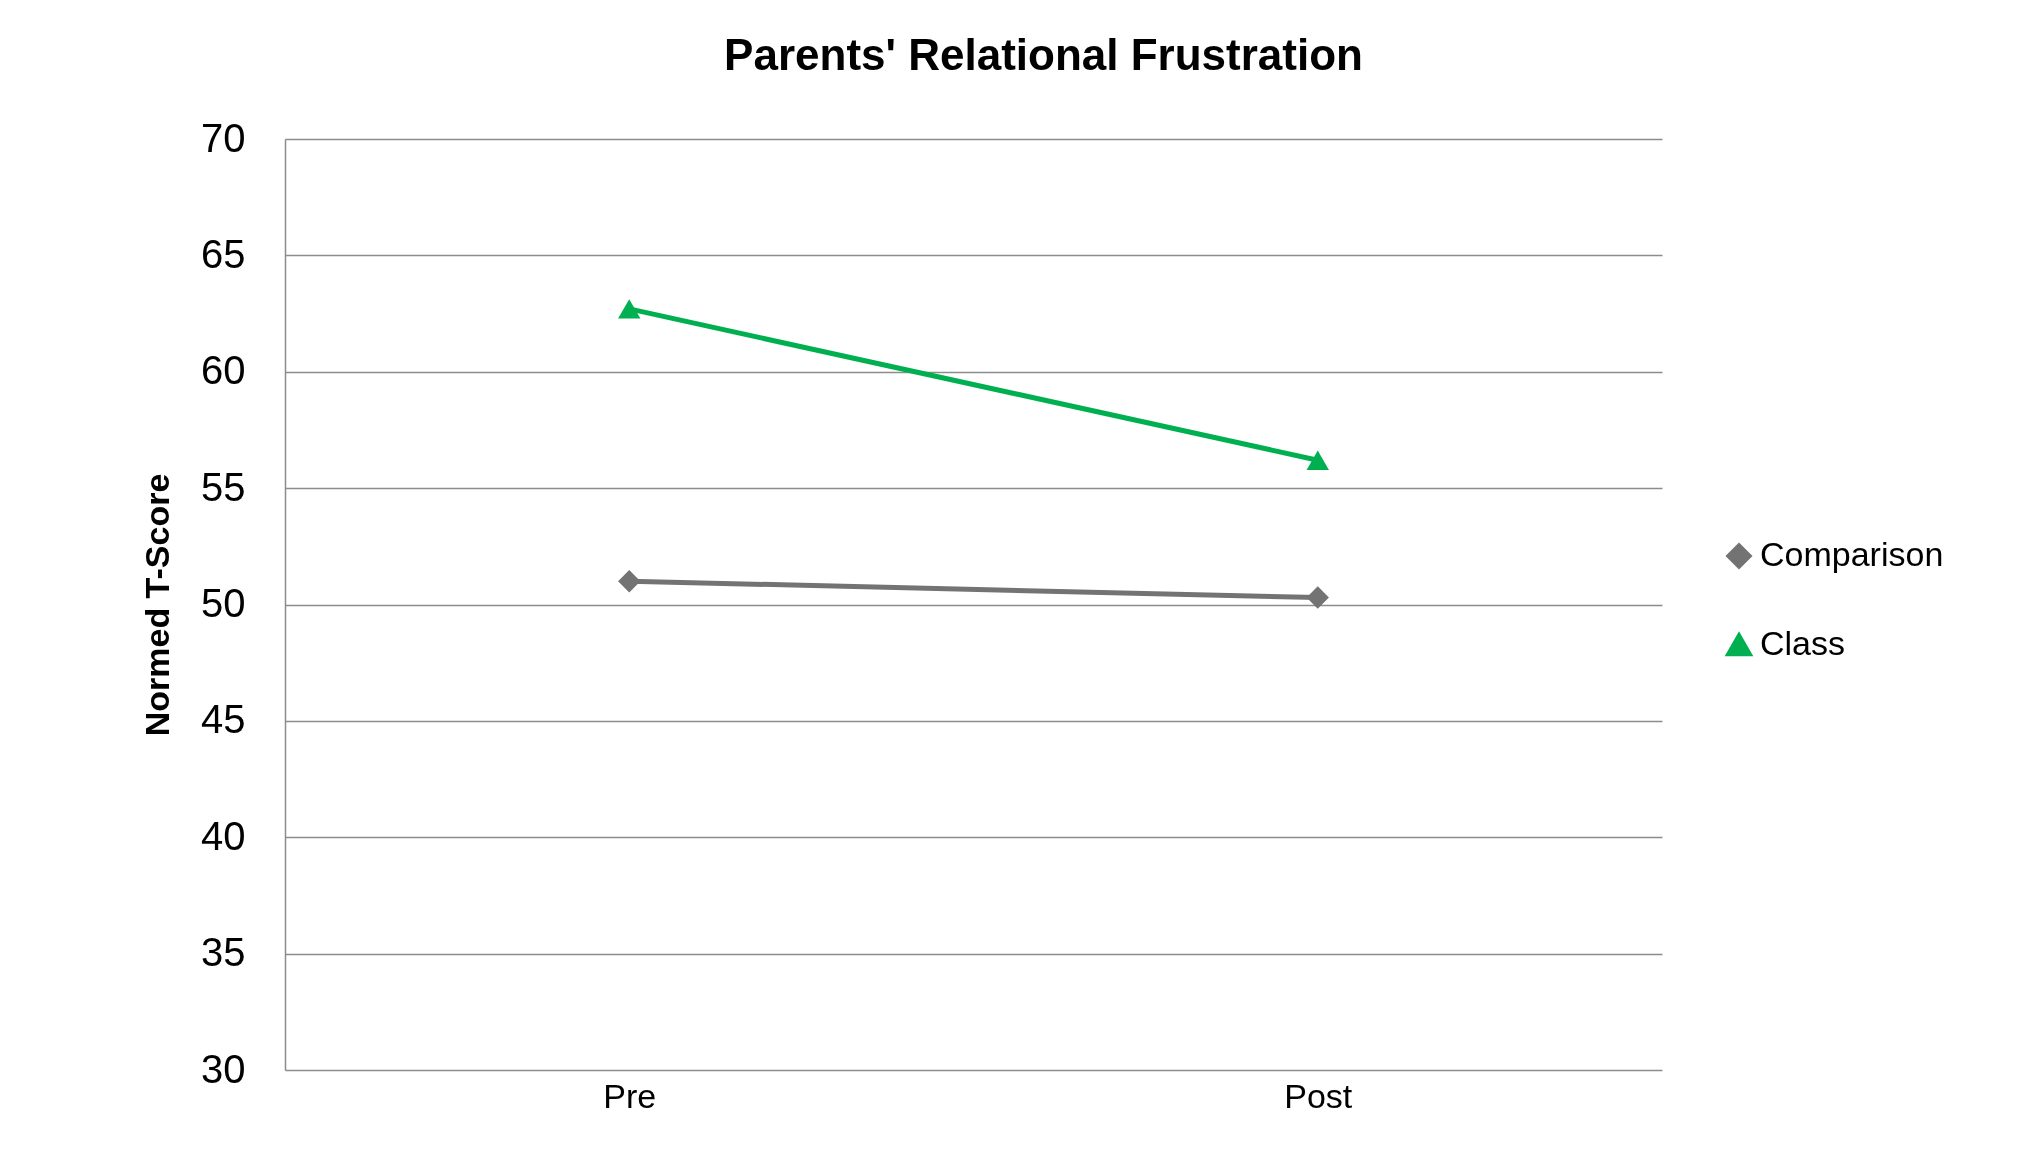 The image size is (2031, 1150). Describe the element at coordinates (223, 486) in the screenshot. I see `y-tick-label: 55` at that location.